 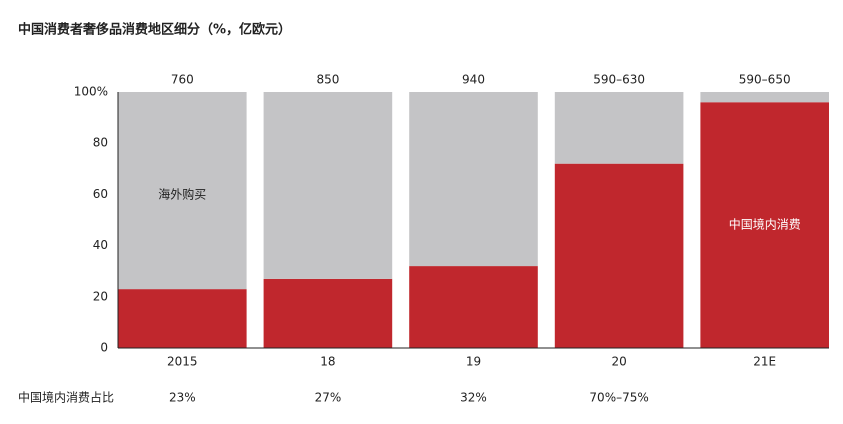 What do you see at coordinates (618, 398) in the screenshot?
I see `share-label: 70%–75%` at bounding box center [618, 398].